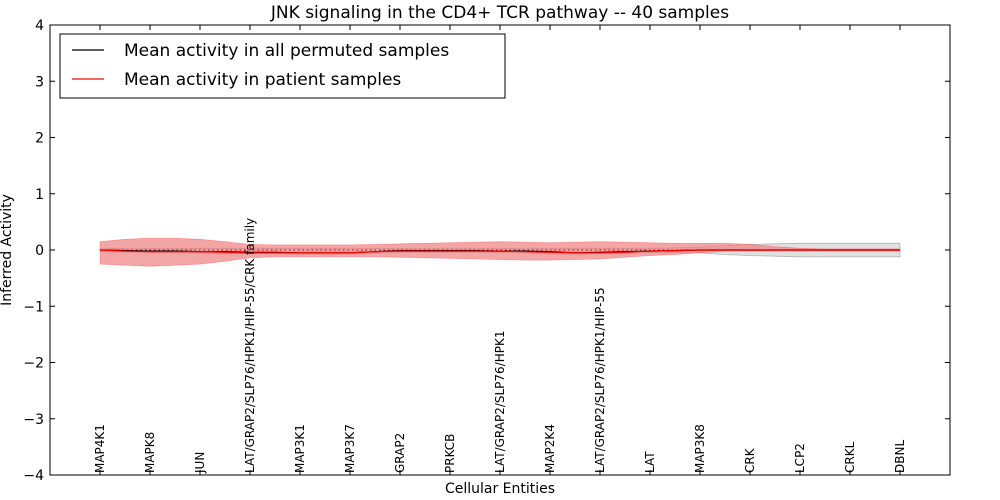 This screenshot has width=1000, height=500. I want to click on entity-label: CRKL, so click(850, 457).